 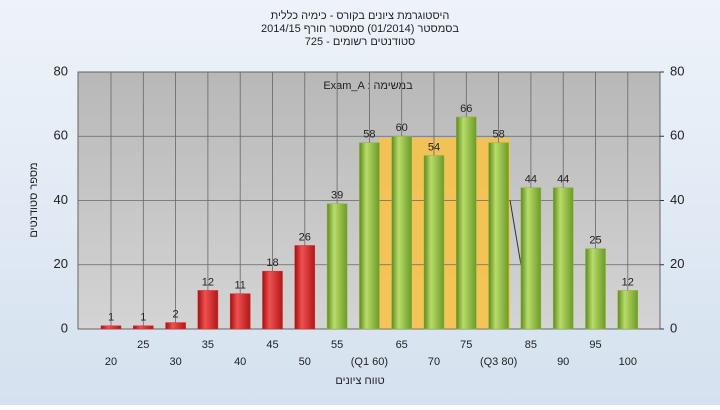 I want to click on x-tick-label: 50, so click(x=305, y=362).